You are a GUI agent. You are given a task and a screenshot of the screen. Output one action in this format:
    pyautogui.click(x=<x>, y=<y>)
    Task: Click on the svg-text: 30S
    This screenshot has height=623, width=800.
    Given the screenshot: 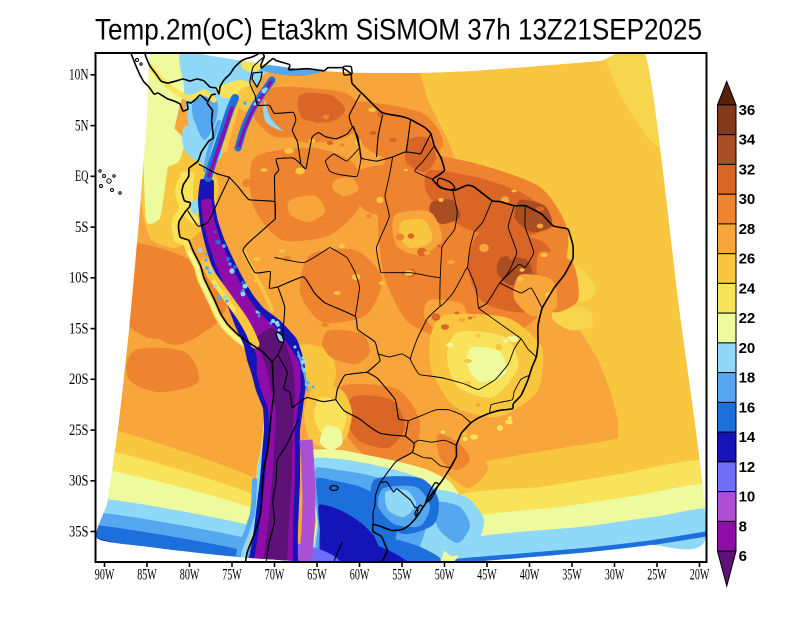 What is the action you would take?
    pyautogui.click(x=79, y=481)
    